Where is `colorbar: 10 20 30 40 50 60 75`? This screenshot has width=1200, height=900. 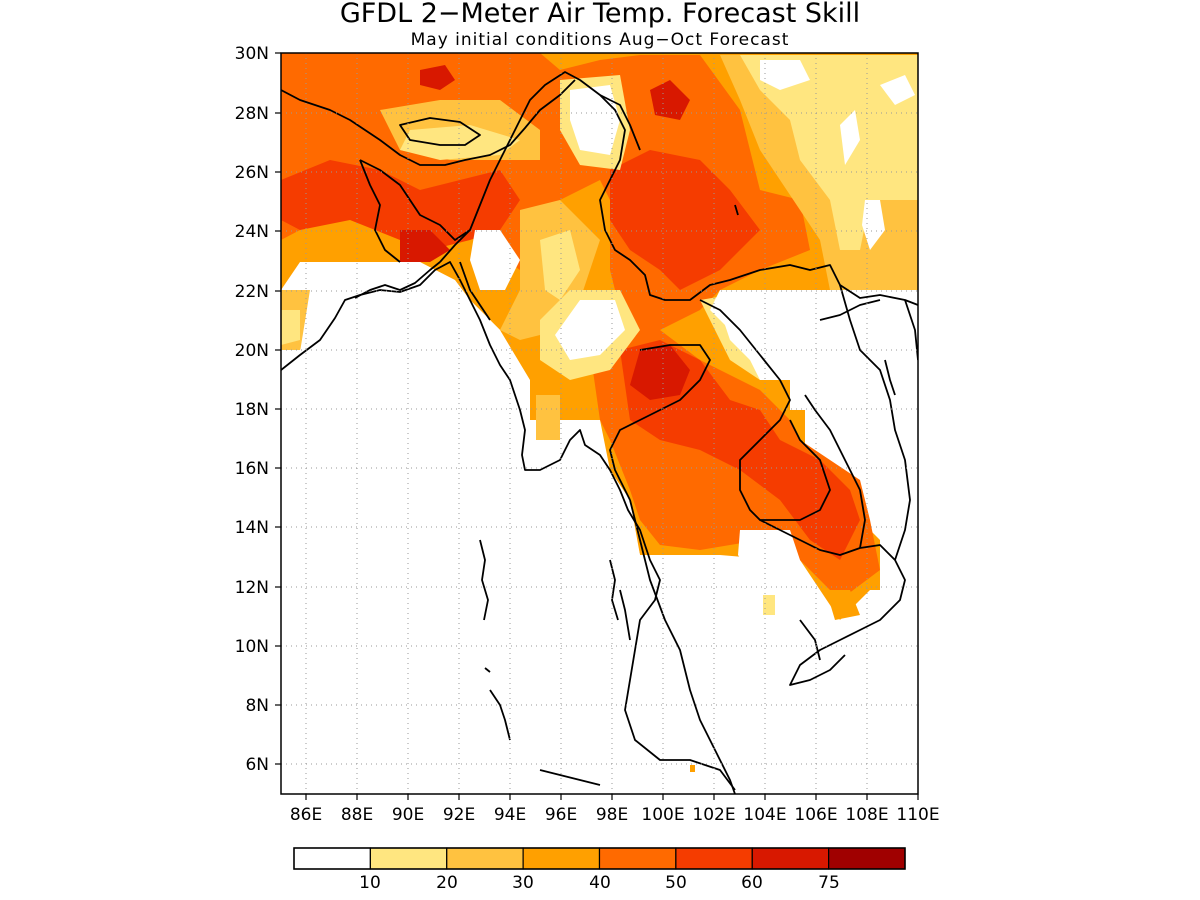
colorbar: 10 20 30 40 50 60 75 is located at coordinates (599, 870).